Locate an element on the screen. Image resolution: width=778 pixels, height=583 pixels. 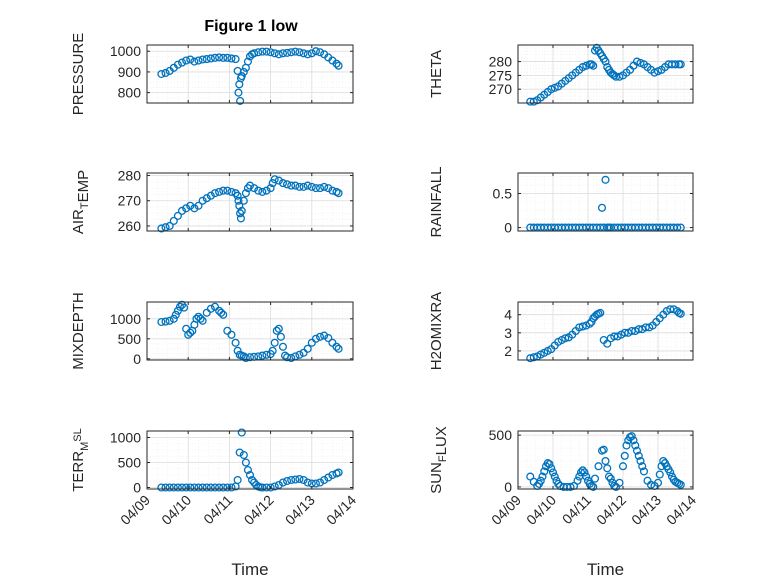
x-tick-label: 04/09 is located at coordinates (135, 510).